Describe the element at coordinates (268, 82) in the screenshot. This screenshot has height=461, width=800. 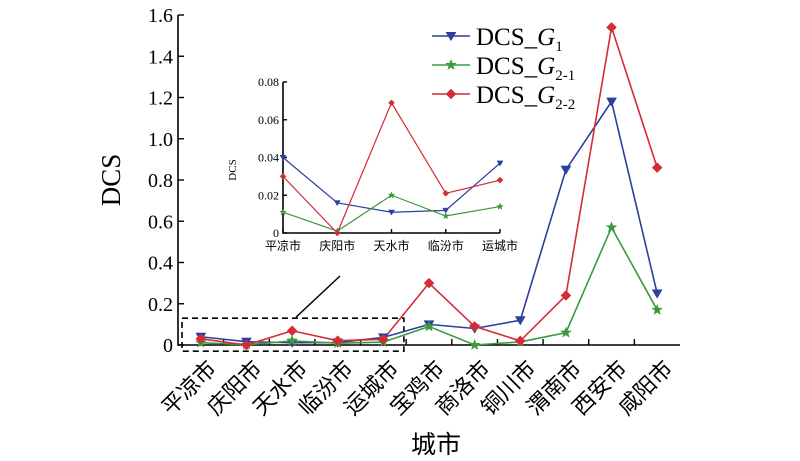
I see `inset-y-tick-label: 0.08` at that location.